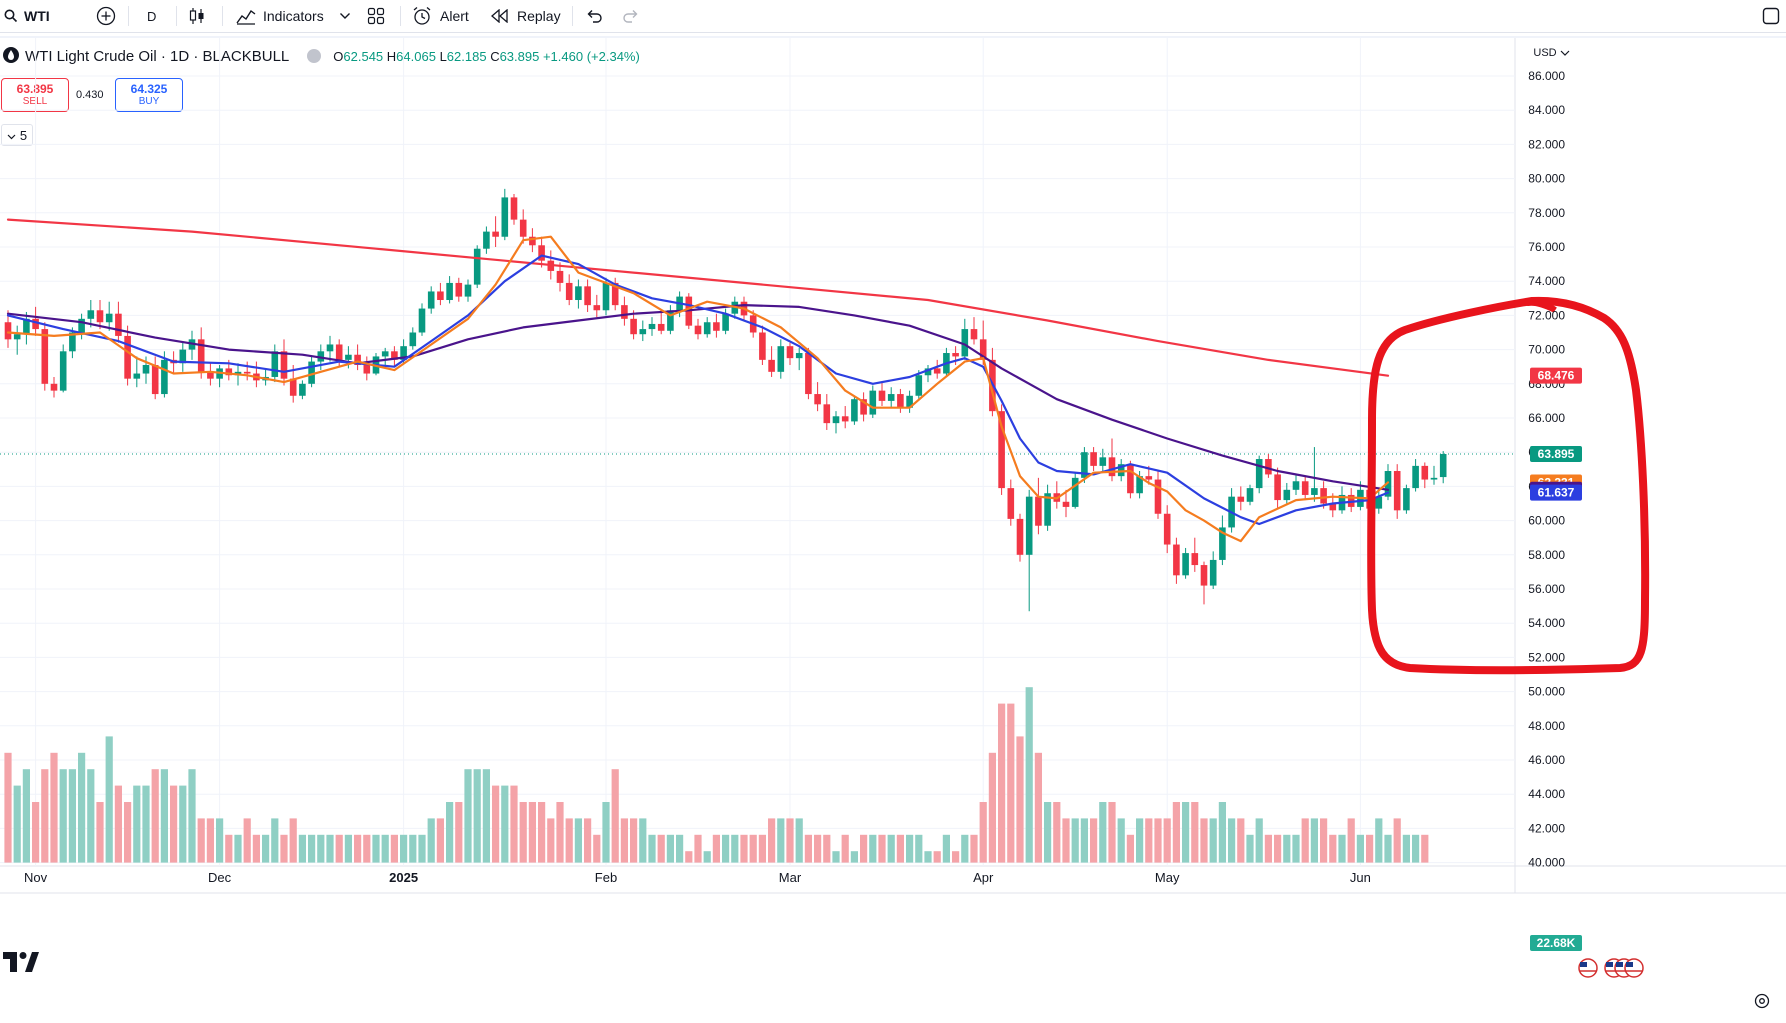  I want to click on redo-icon, so click(631, 16).